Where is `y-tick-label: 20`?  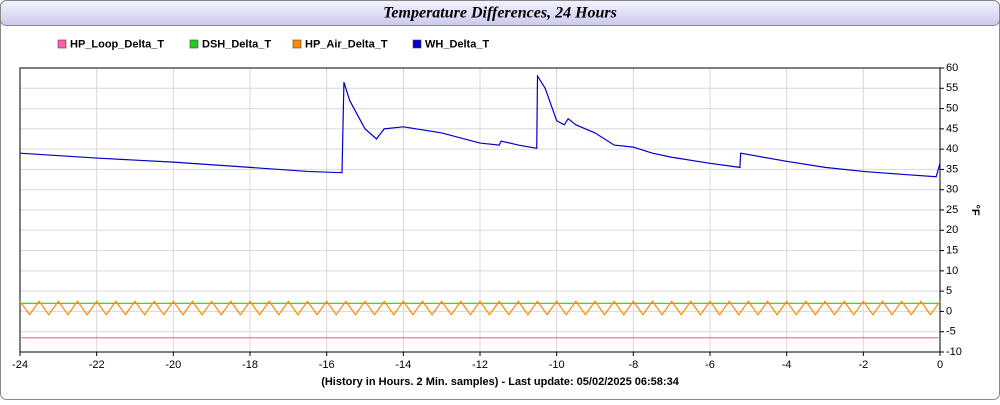 y-tick-label: 20 is located at coordinates (952, 230).